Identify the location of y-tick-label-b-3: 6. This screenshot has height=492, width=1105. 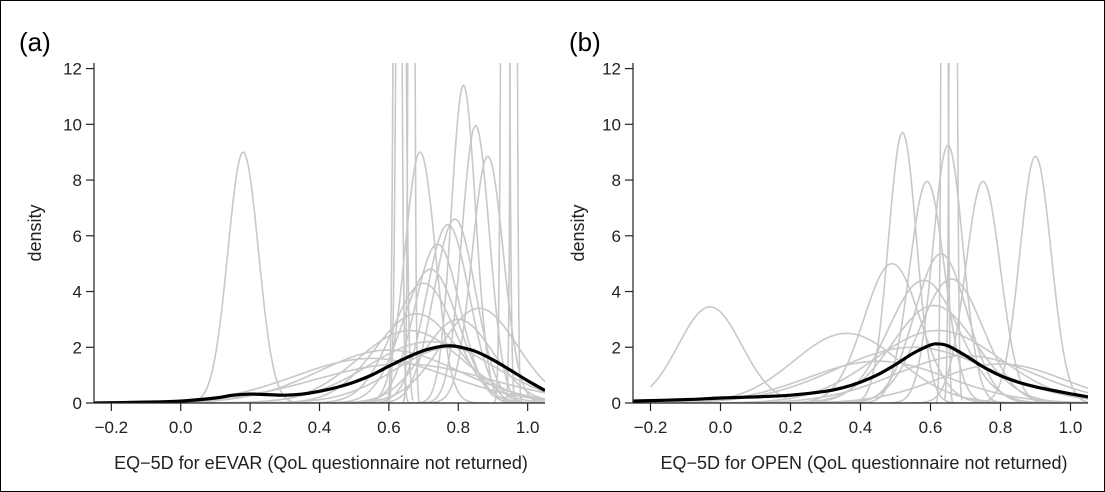
(616, 236).